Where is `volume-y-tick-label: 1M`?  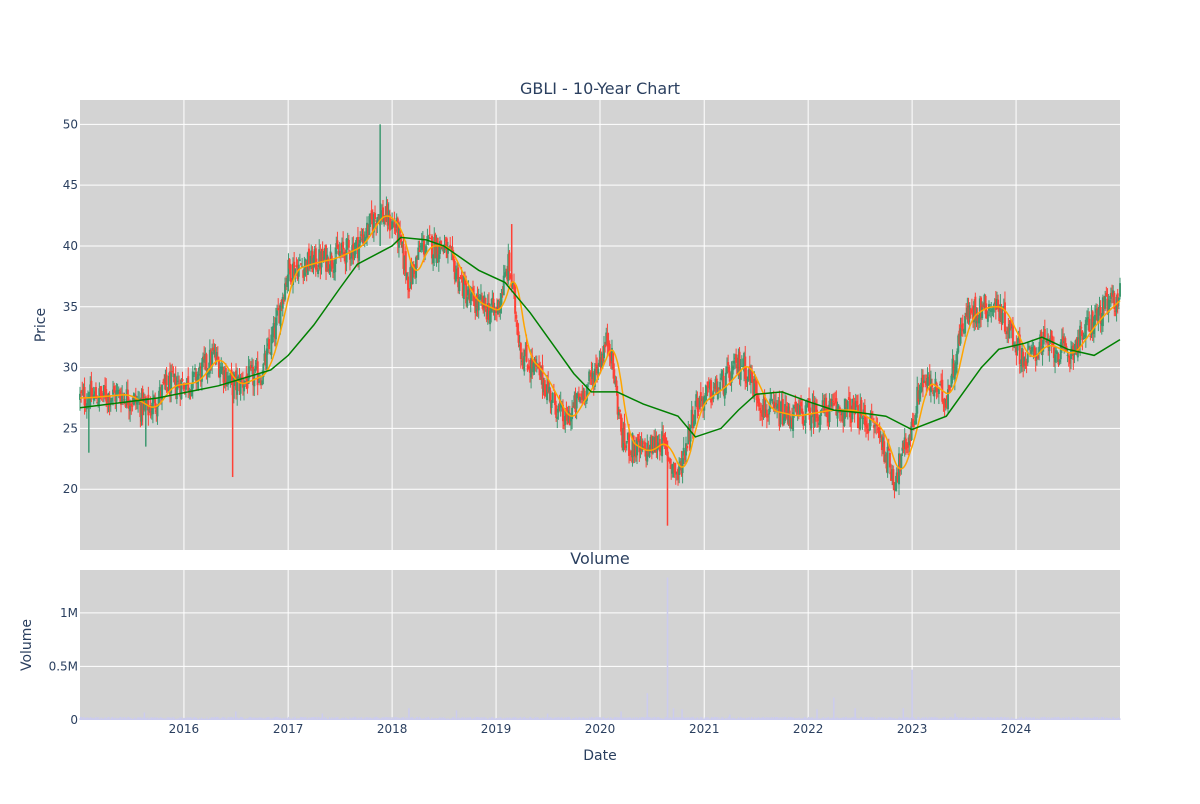 volume-y-tick-label: 1M is located at coordinates (69, 613).